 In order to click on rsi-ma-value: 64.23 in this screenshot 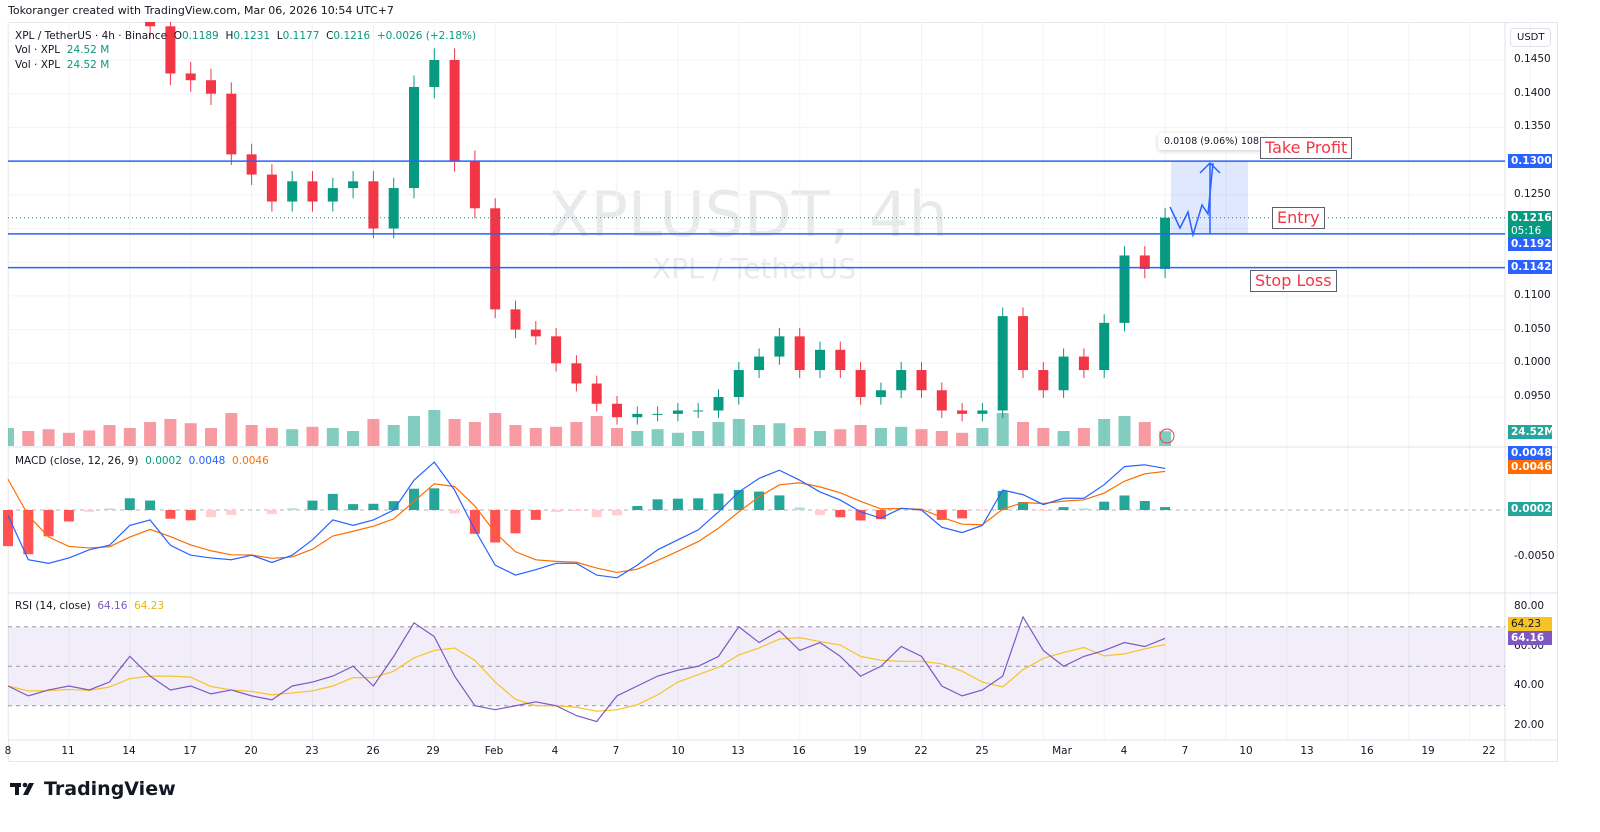, I will do `click(149, 606)`.